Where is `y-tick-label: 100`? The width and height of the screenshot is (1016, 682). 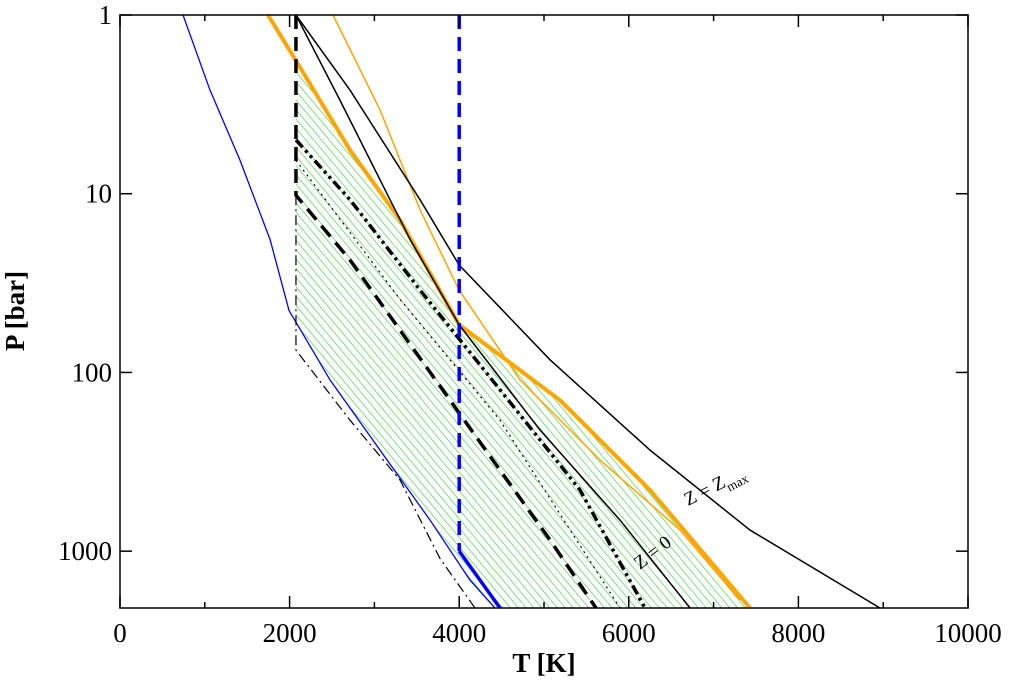
y-tick-label: 100 is located at coordinates (92, 372).